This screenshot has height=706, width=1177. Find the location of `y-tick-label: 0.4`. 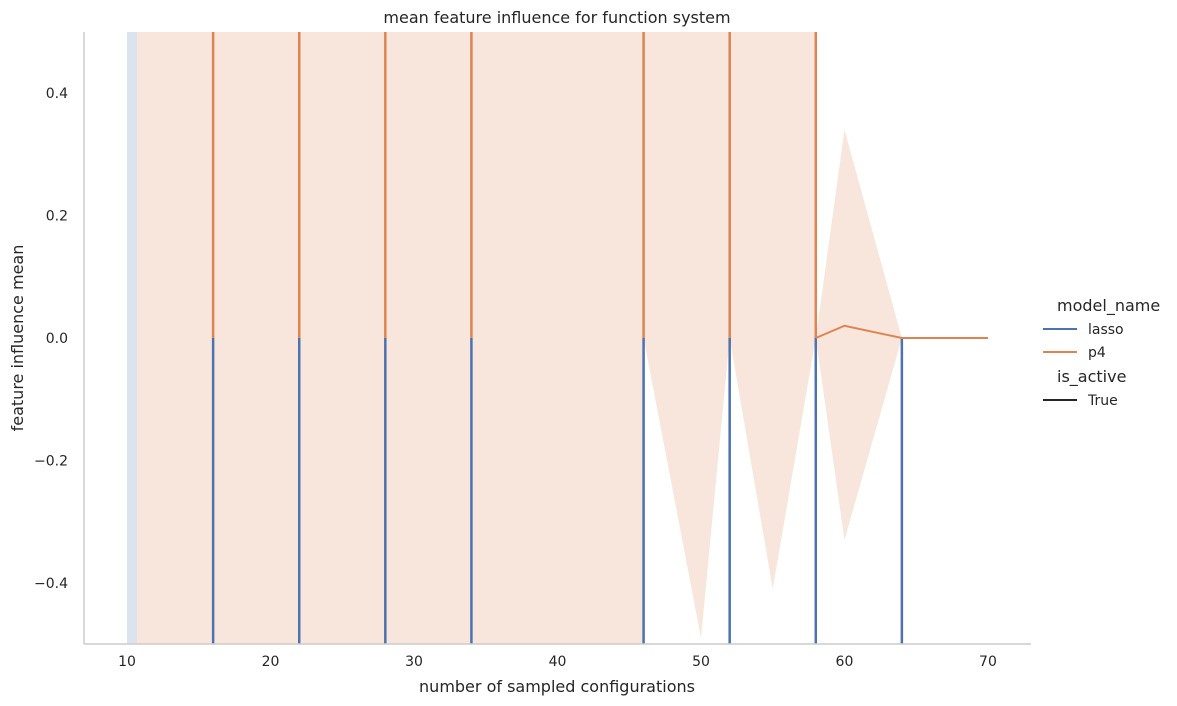

y-tick-label: 0.4 is located at coordinates (57, 94).